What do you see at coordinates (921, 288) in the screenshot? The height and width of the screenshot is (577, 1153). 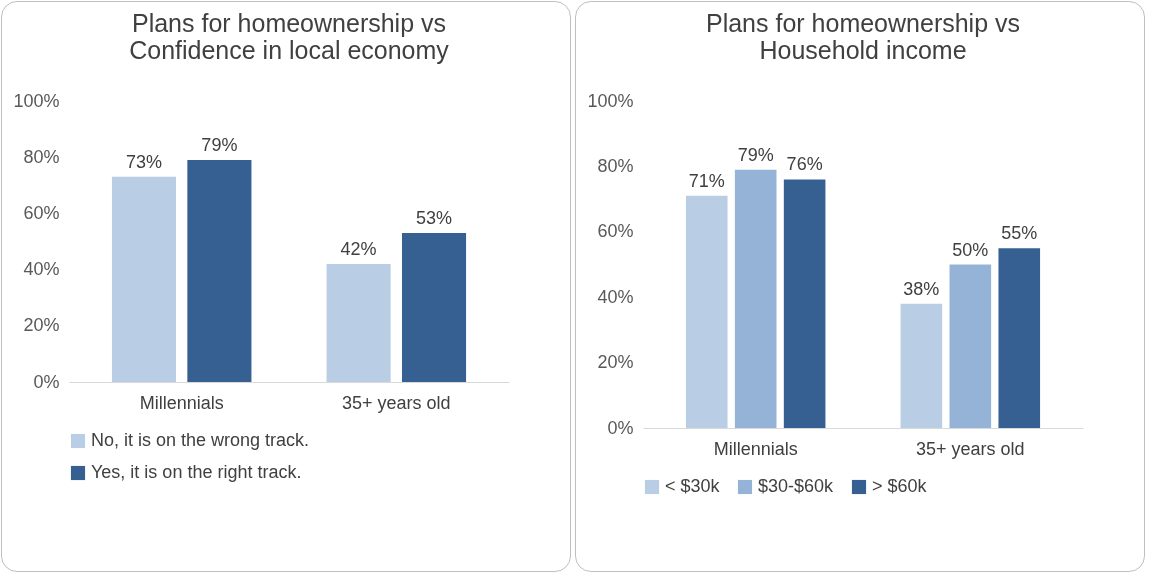 I see `data-label: 38%` at bounding box center [921, 288].